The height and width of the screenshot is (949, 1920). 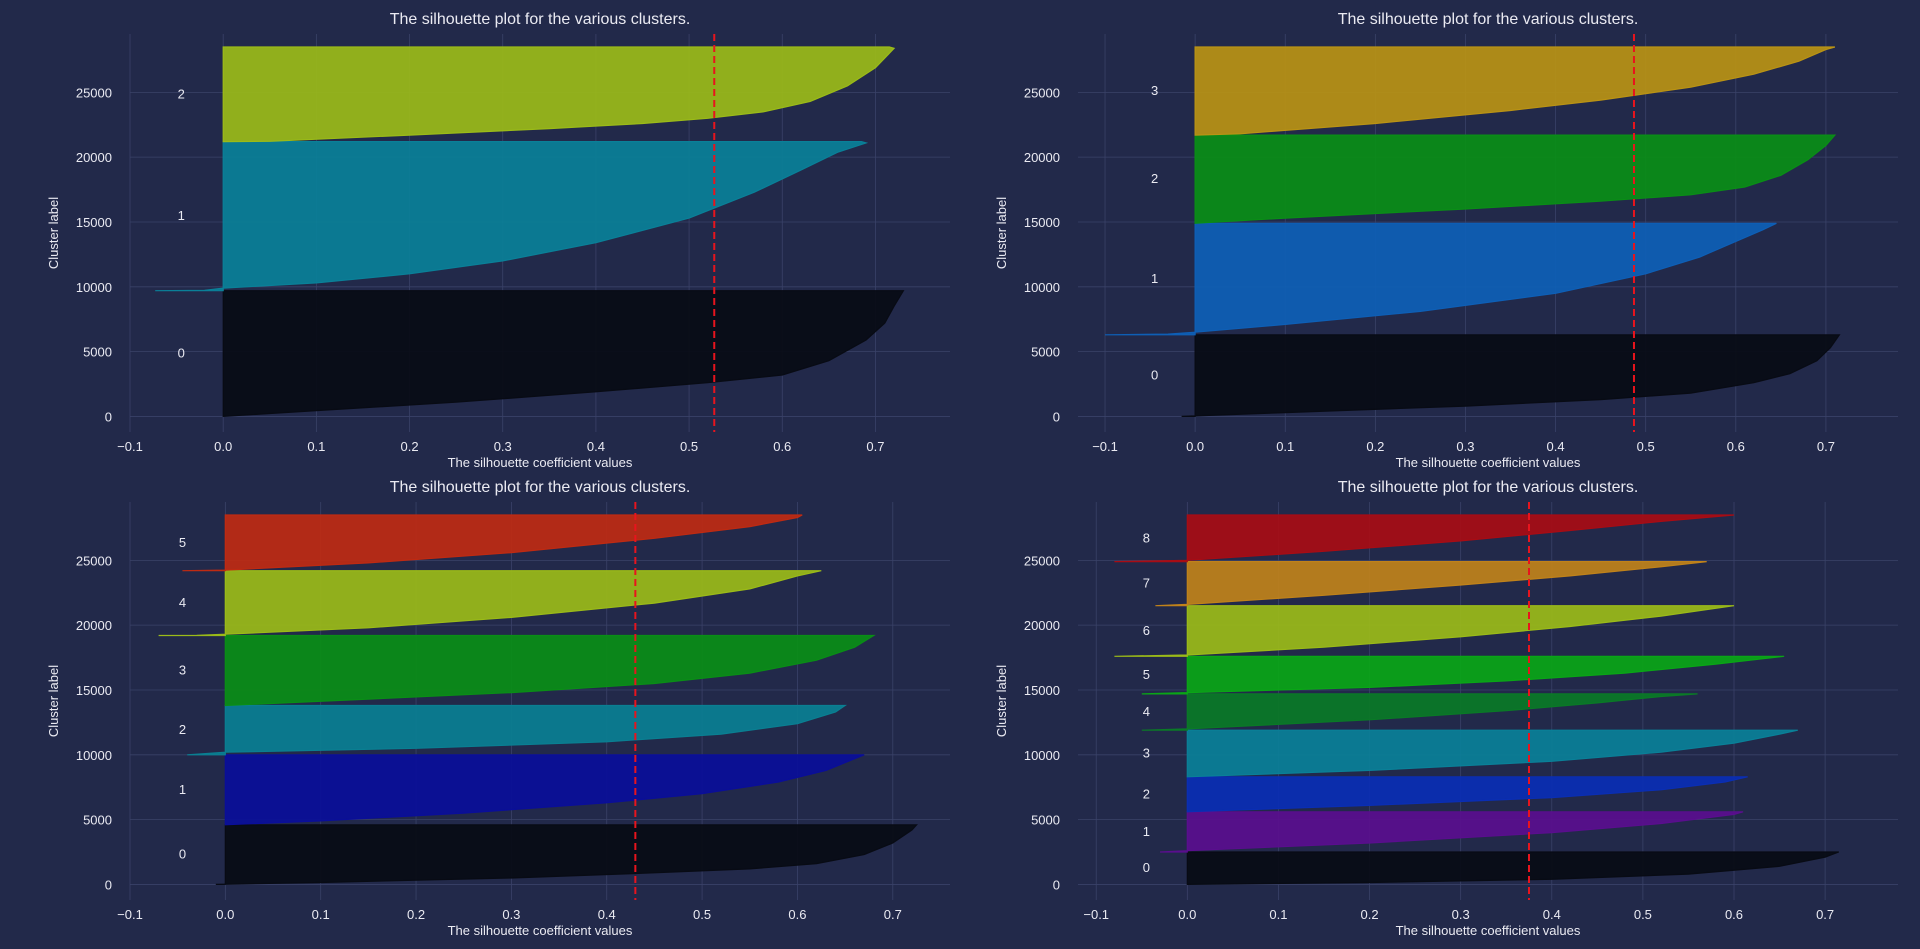 What do you see at coordinates (182, 602) in the screenshot?
I see `cluster-label-4: 4` at bounding box center [182, 602].